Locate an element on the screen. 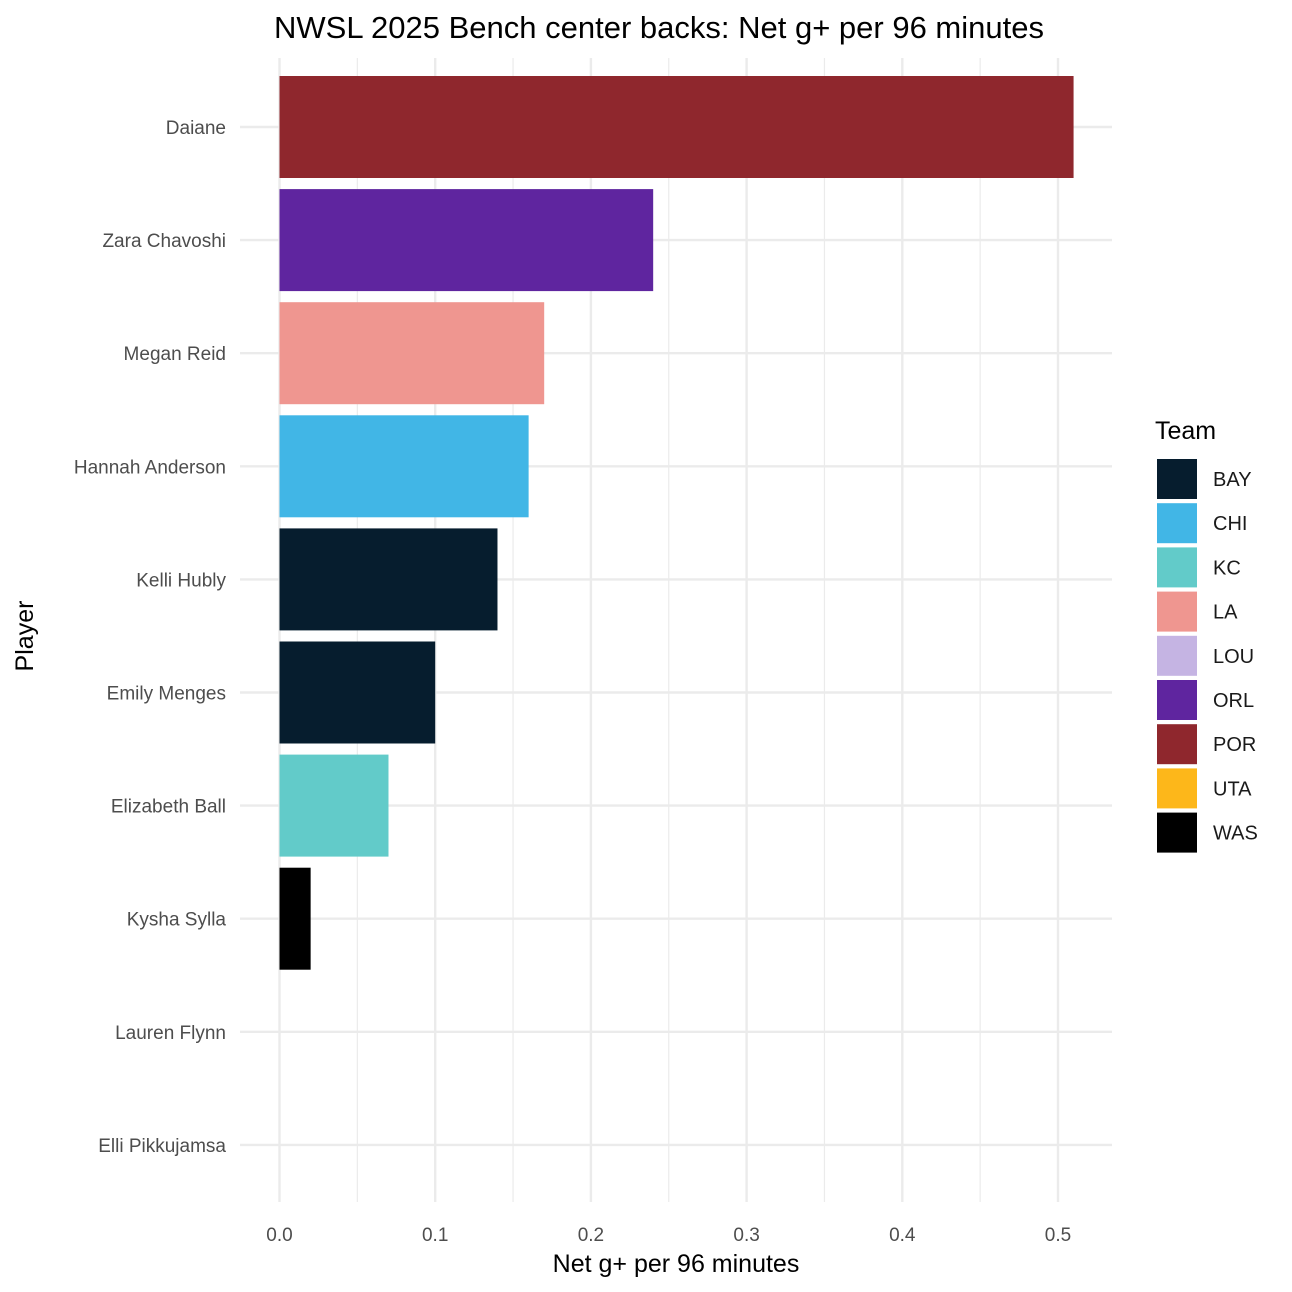 This screenshot has width=1292, height=1292. legend-label-uta: UTA is located at coordinates (1232, 789).